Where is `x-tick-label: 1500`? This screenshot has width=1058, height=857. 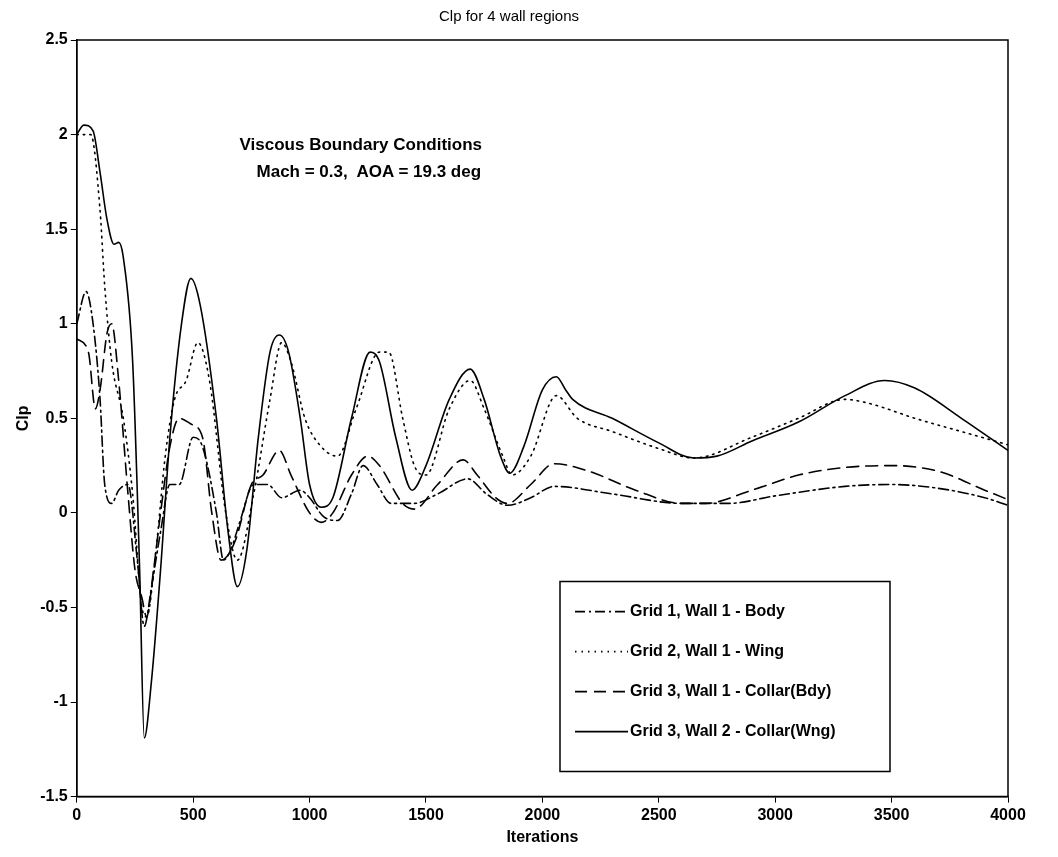
x-tick-label: 1500 is located at coordinates (426, 814).